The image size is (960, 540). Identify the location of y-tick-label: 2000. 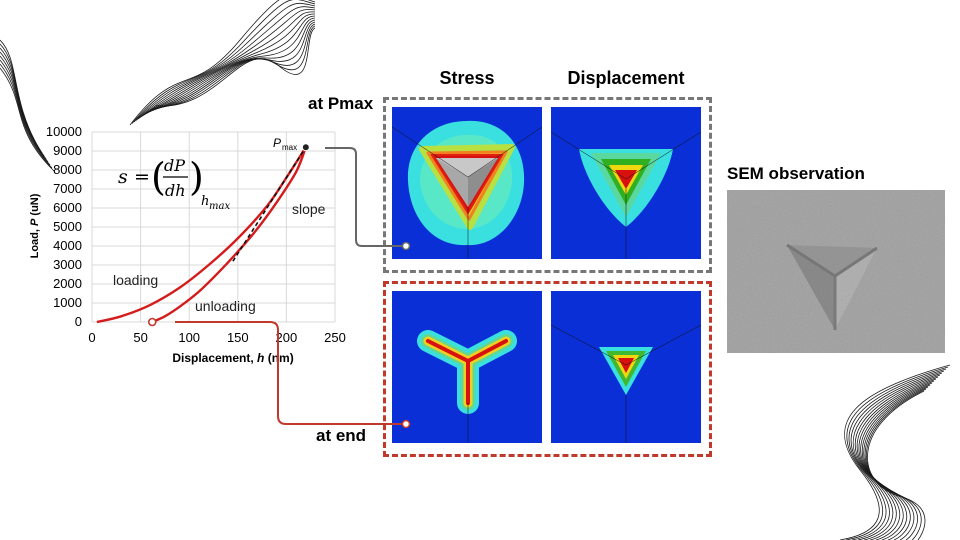
(67, 283).